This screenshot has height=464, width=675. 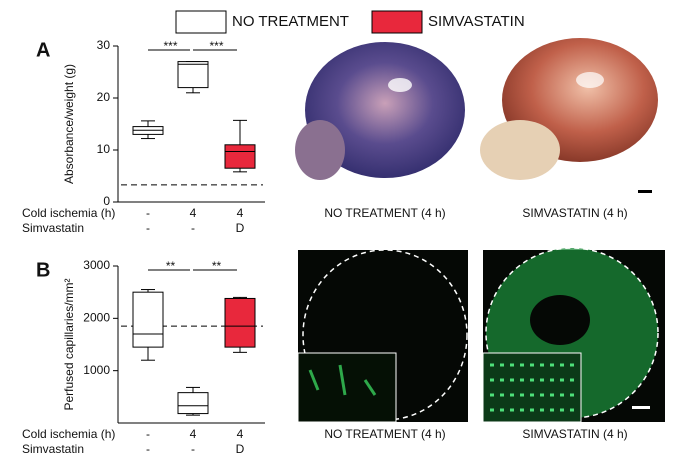 I want to click on y-axis-label: Absorbance/weight (g), so click(x=69, y=124).